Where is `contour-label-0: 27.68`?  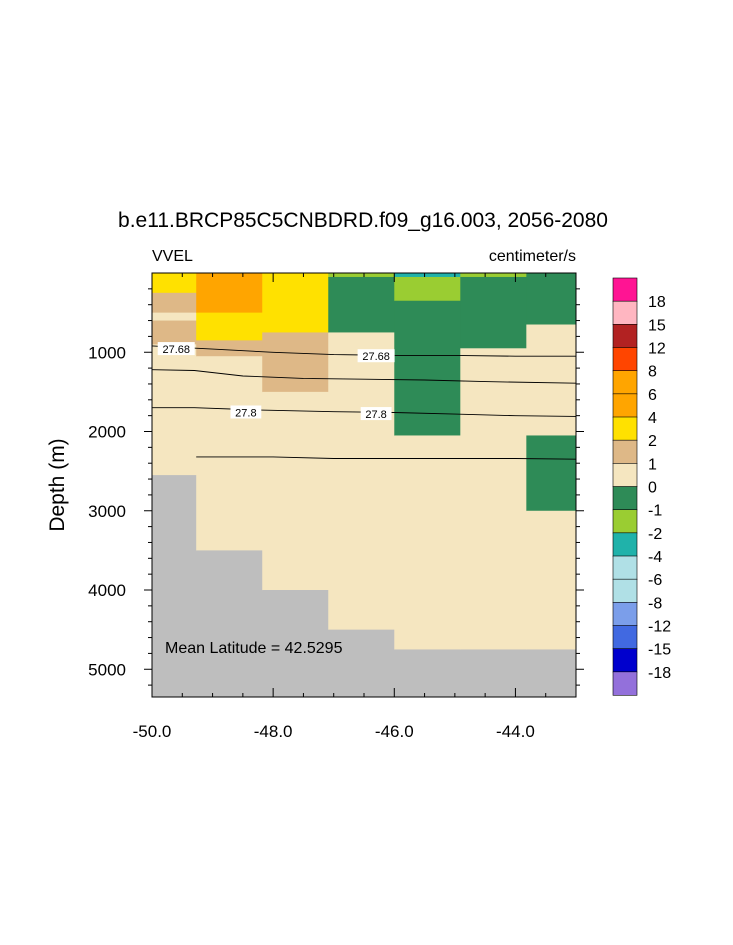
contour-label-0: 27.68 is located at coordinates (176, 350).